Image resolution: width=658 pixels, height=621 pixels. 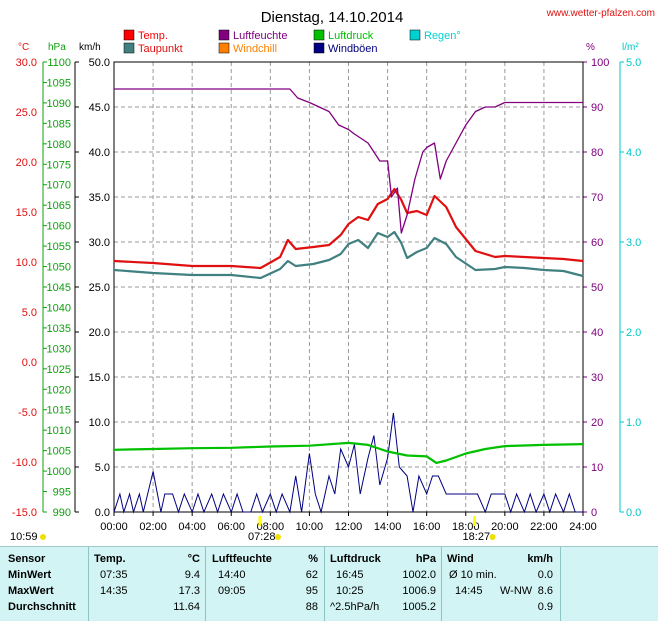 I want to click on series-windboeen, so click(x=348, y=463).